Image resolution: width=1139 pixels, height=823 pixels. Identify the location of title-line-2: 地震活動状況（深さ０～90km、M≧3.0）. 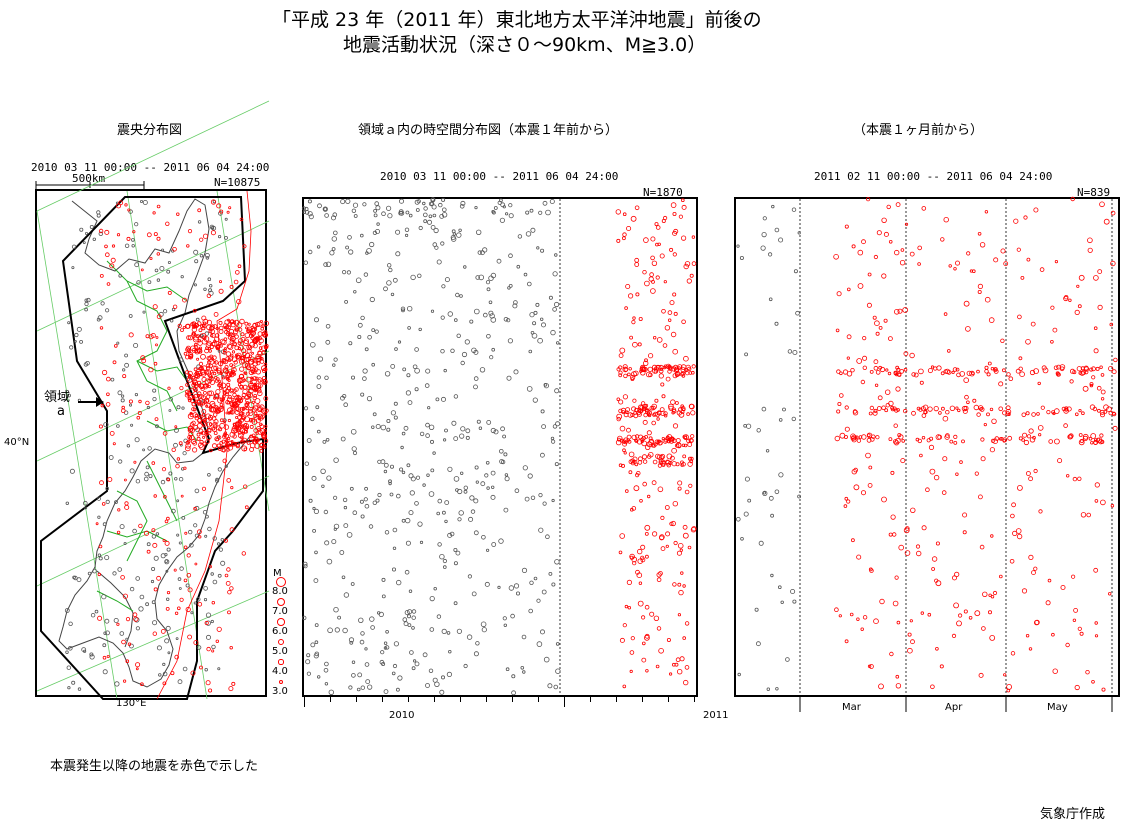
(525, 45).